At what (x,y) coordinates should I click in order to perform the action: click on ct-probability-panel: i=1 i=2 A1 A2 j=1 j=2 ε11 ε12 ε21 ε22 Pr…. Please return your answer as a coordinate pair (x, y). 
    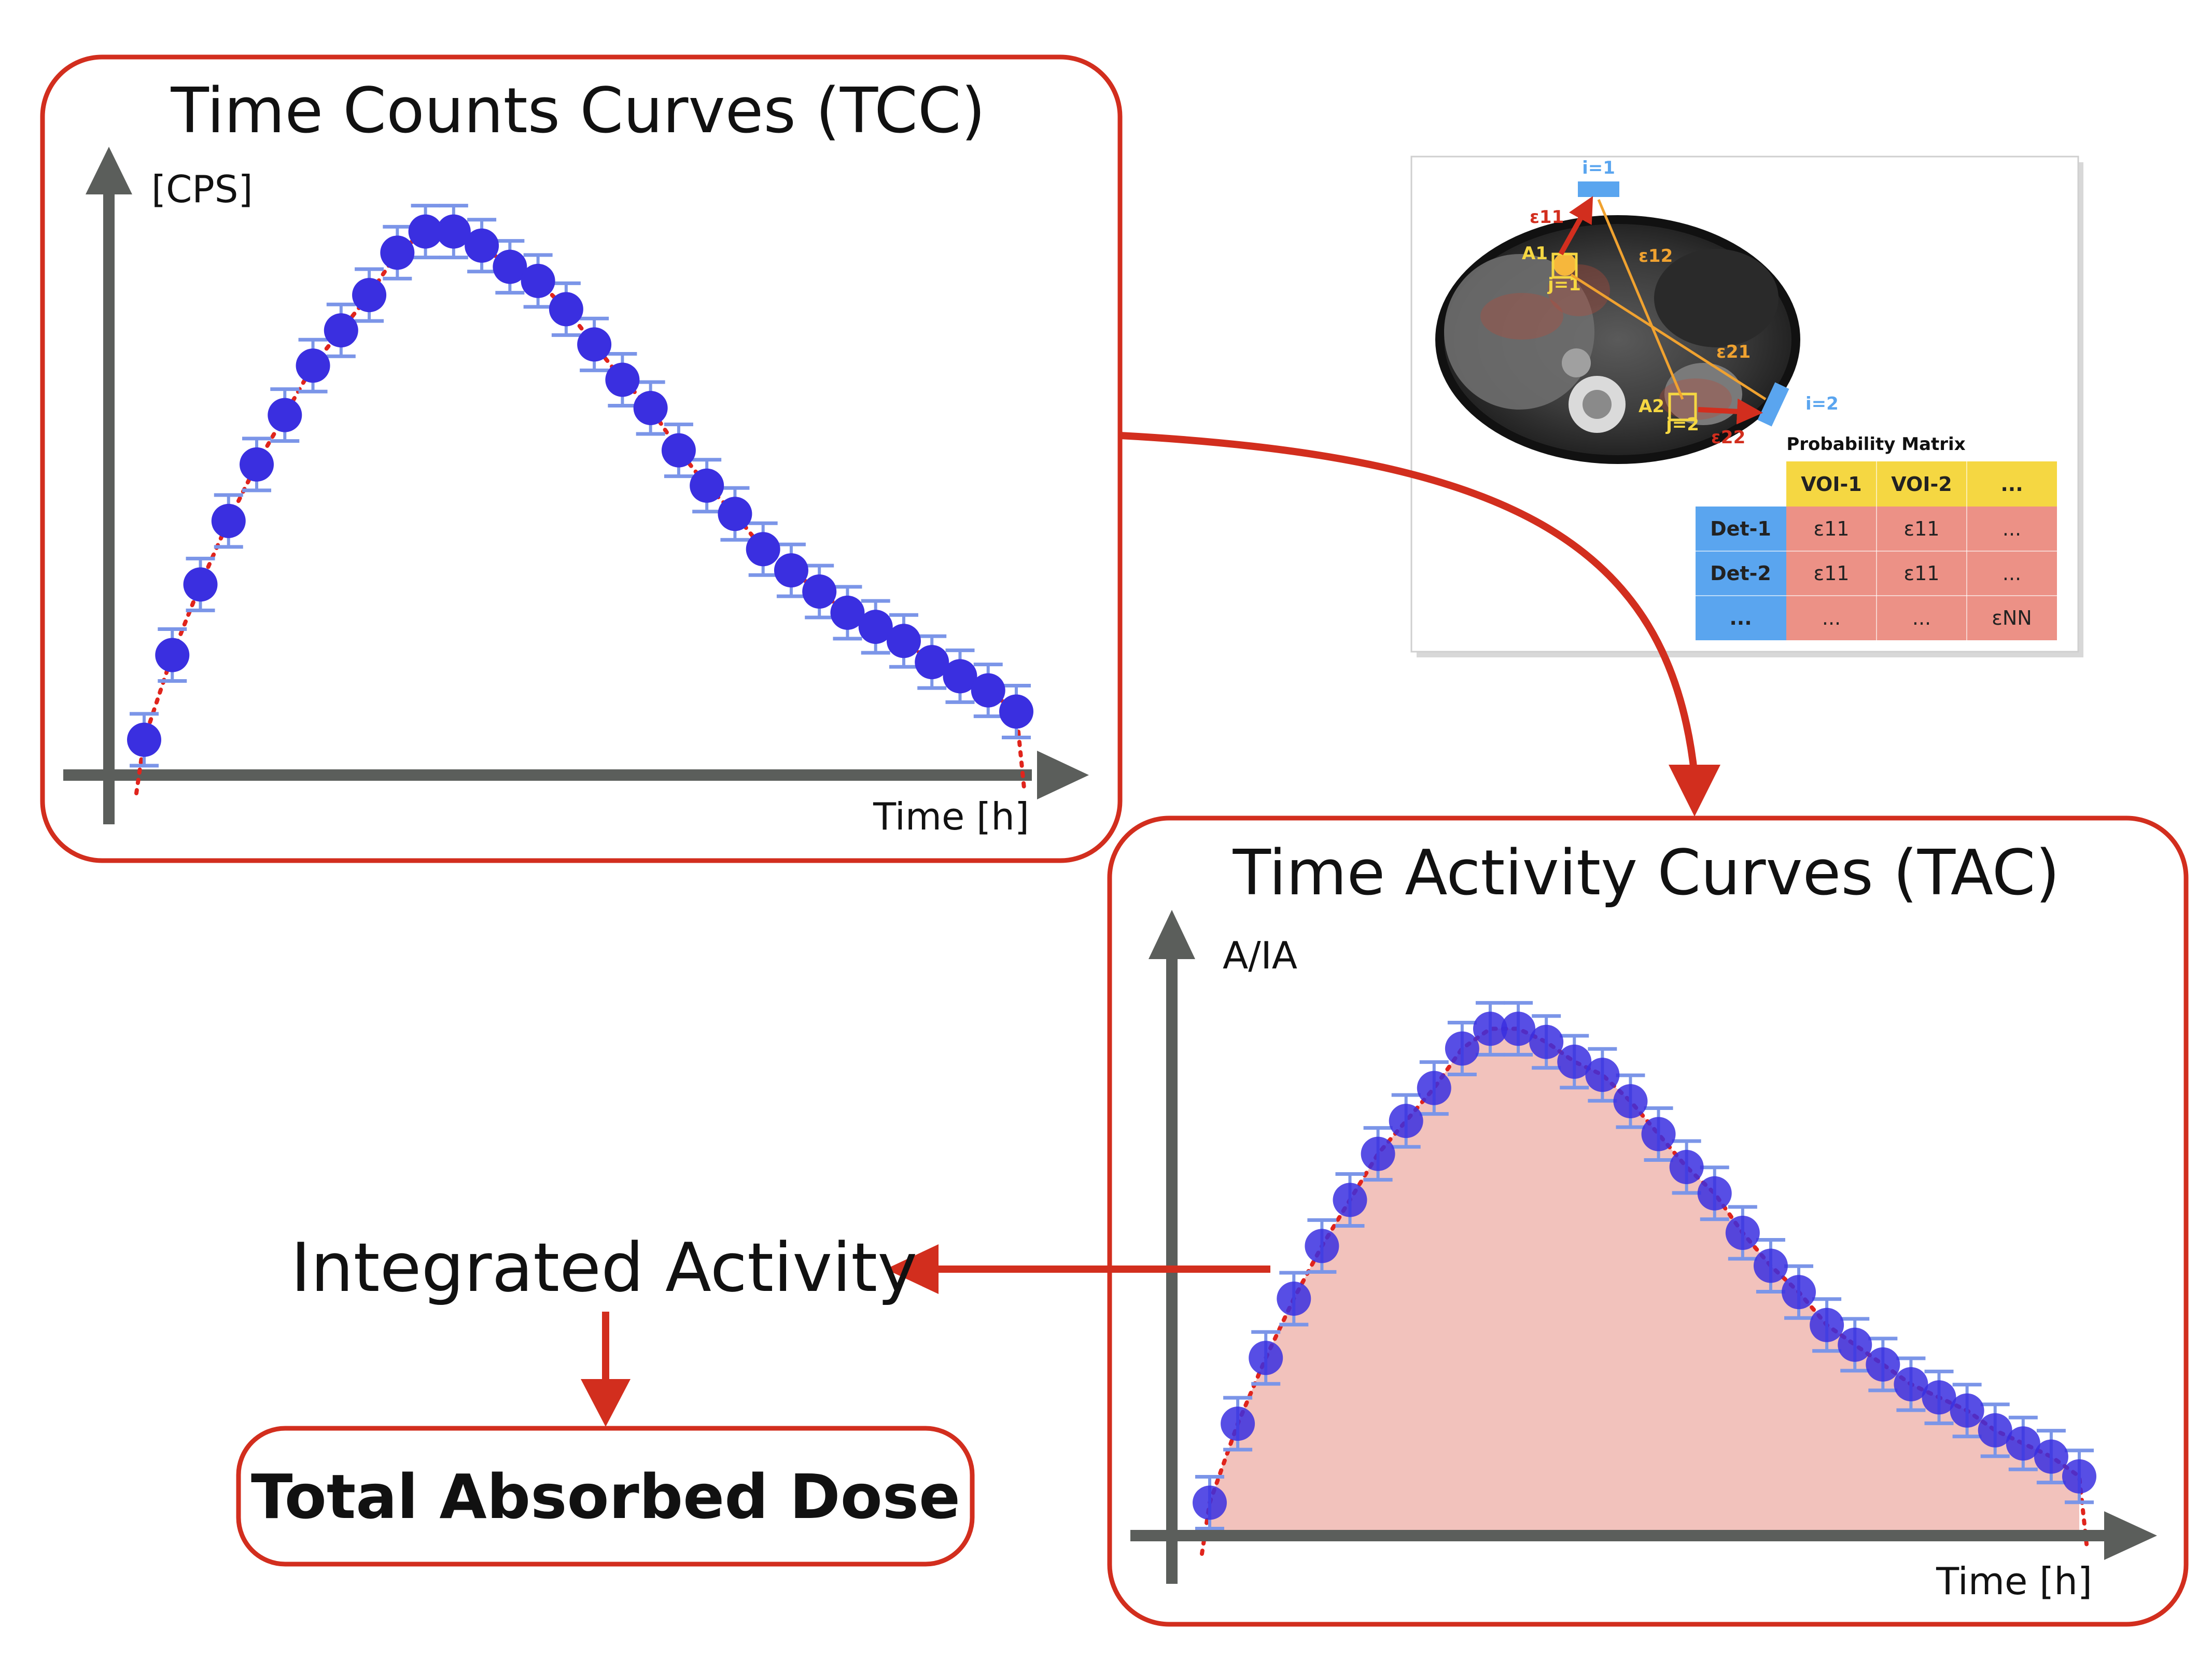
    Looking at the image, I should click on (1746, 407).